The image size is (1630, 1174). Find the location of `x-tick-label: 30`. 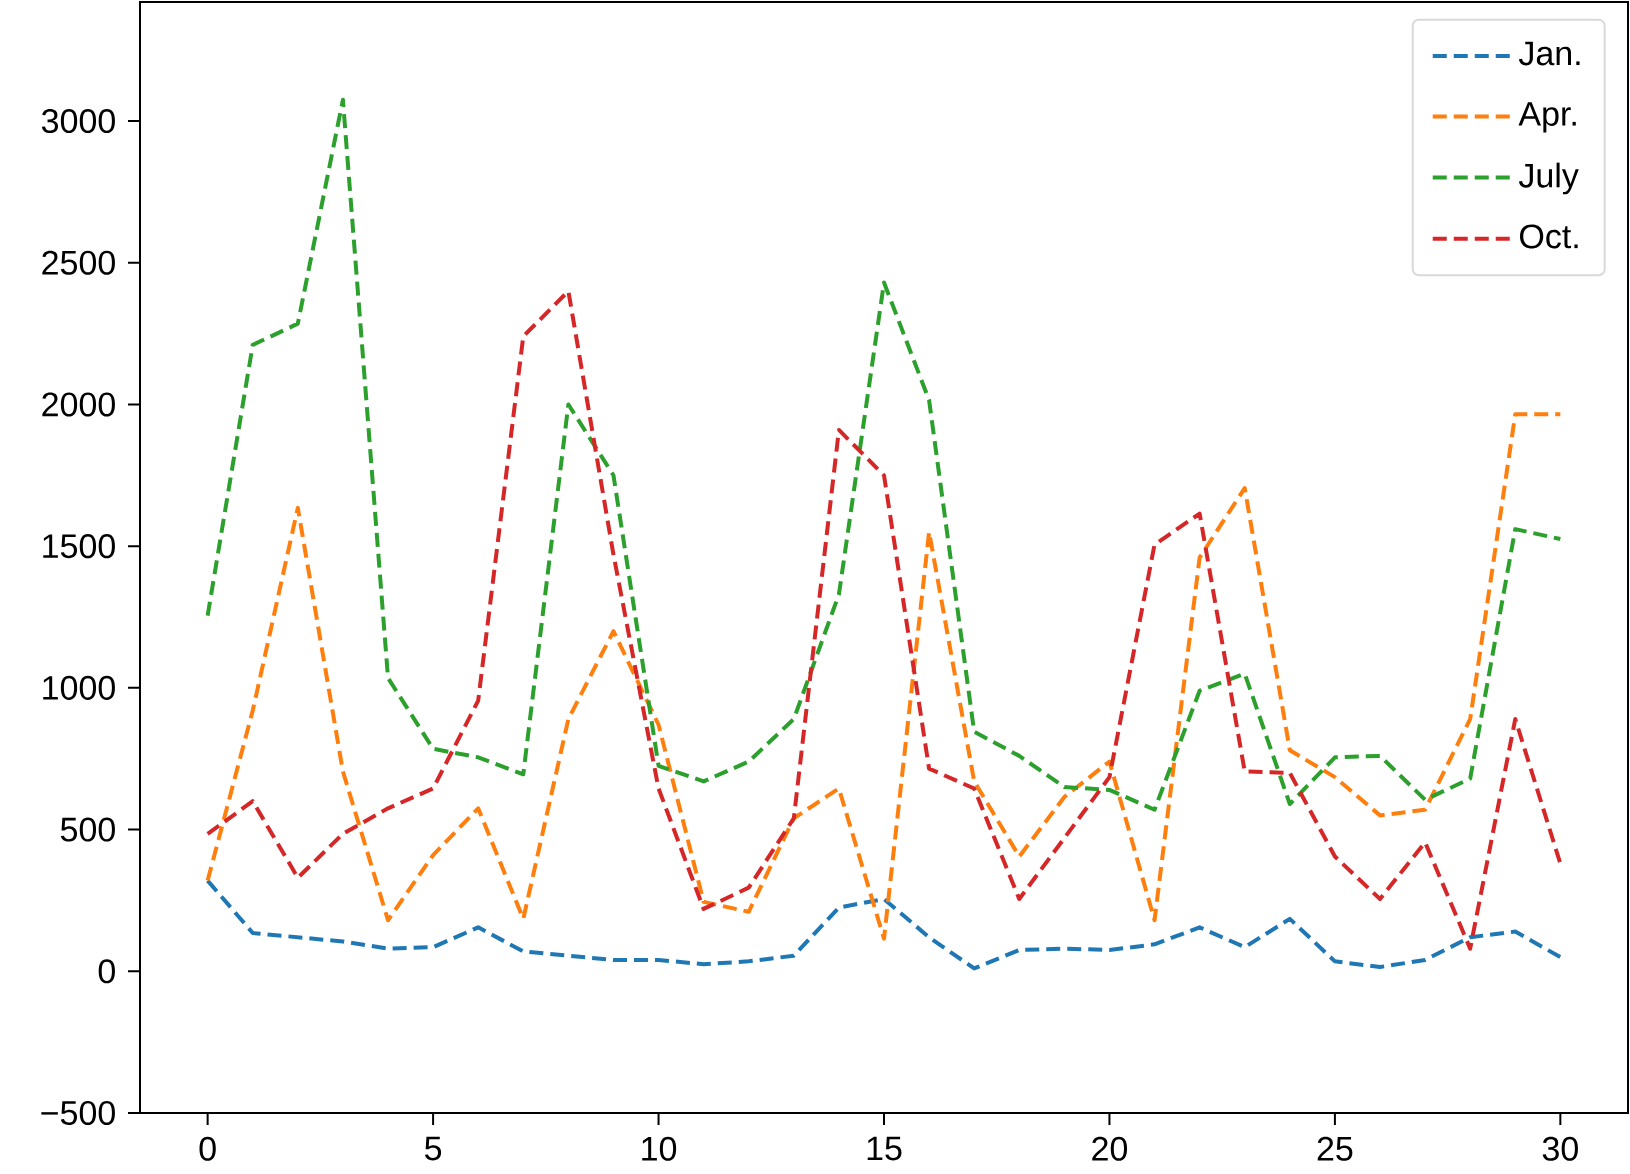

x-tick-label: 30 is located at coordinates (1560, 1148).